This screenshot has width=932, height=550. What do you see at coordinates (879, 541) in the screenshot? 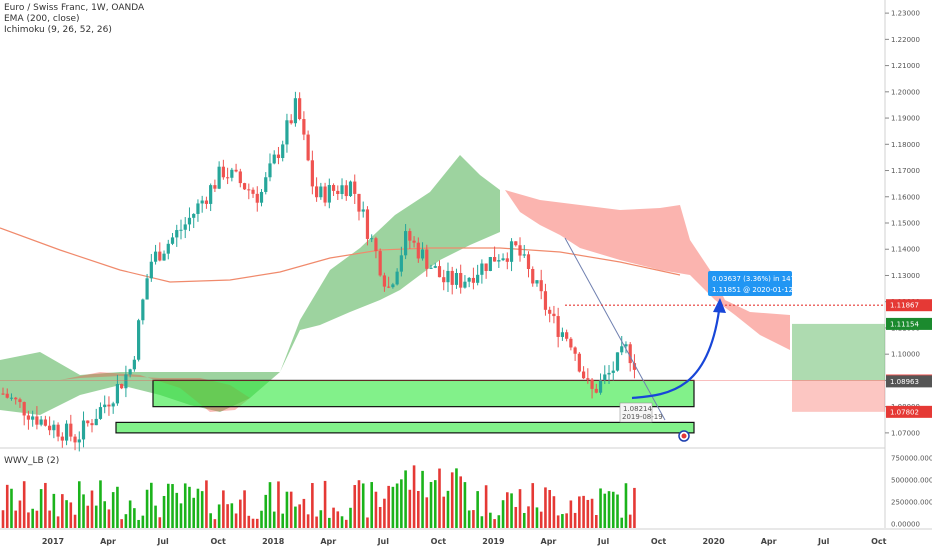
I see `x-tick-label: Oct` at bounding box center [879, 541].